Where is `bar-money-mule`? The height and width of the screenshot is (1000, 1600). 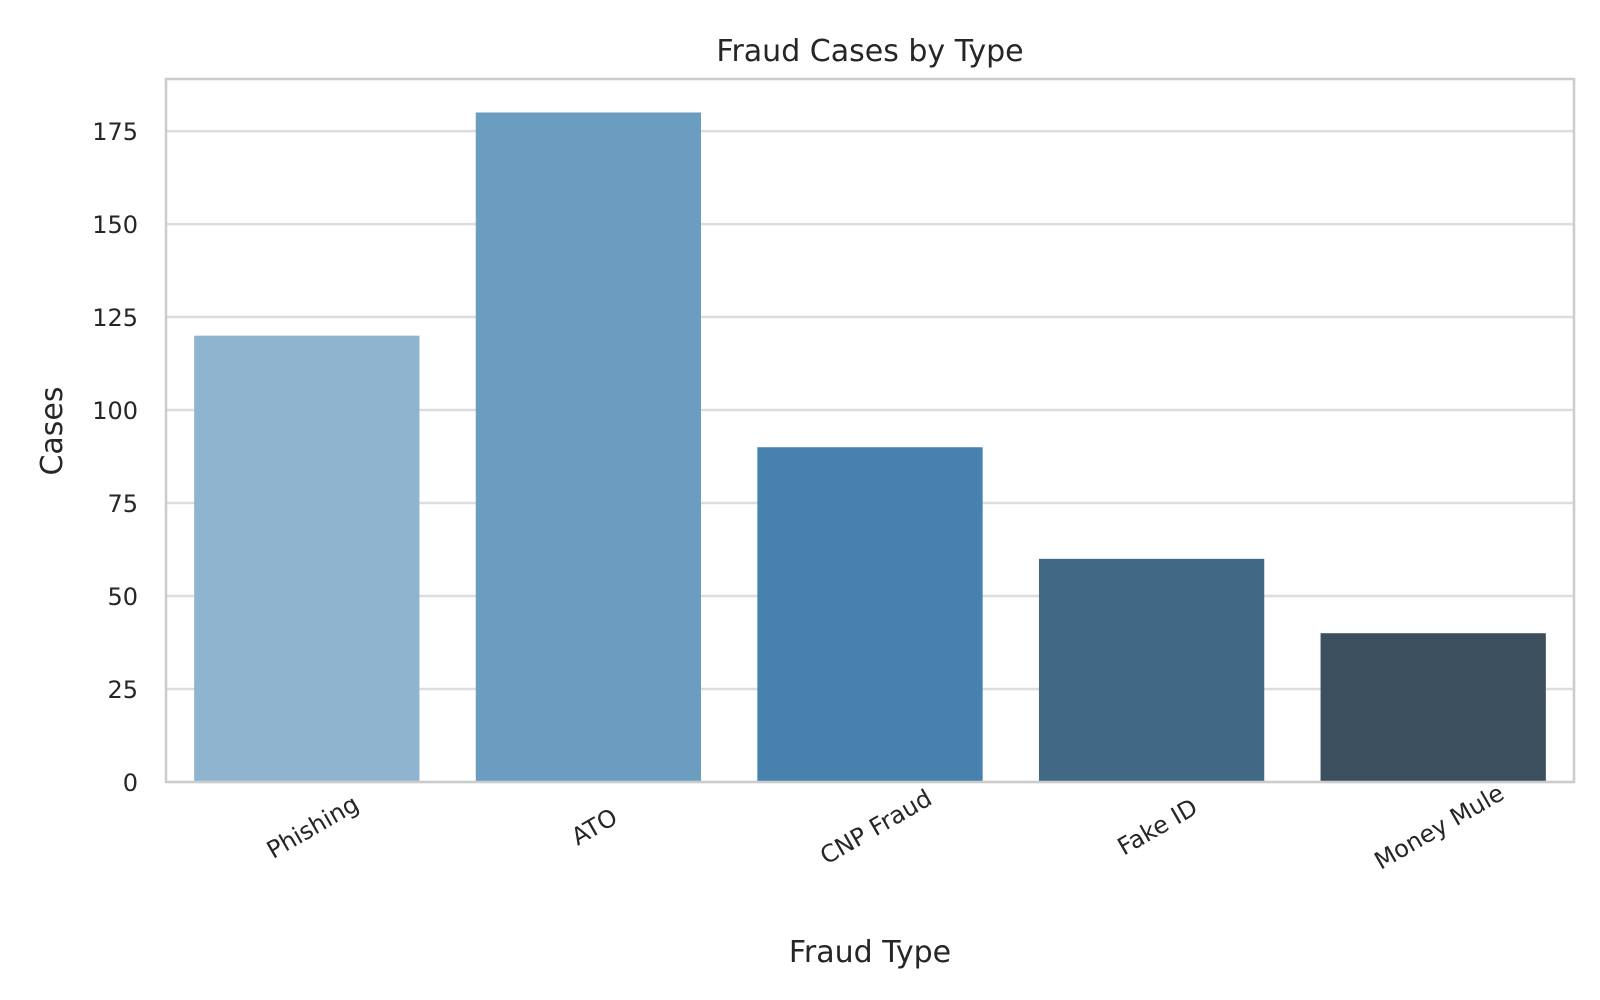
bar-money-mule is located at coordinates (1433, 707).